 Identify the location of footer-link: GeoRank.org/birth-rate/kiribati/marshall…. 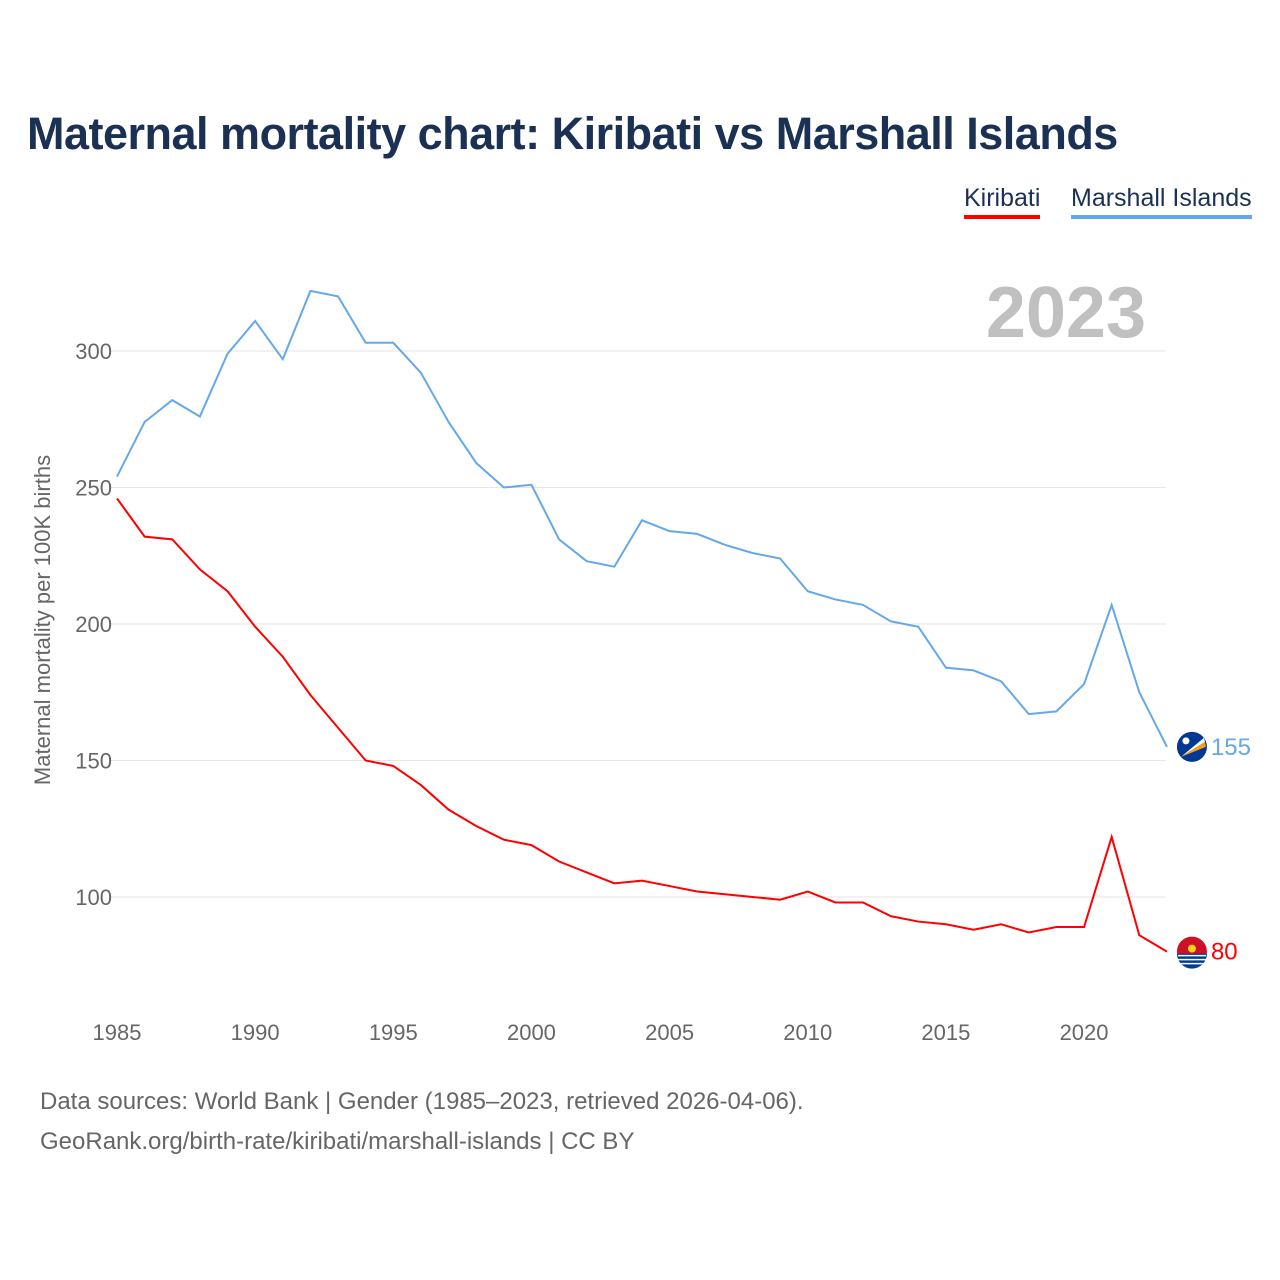
(337, 1141).